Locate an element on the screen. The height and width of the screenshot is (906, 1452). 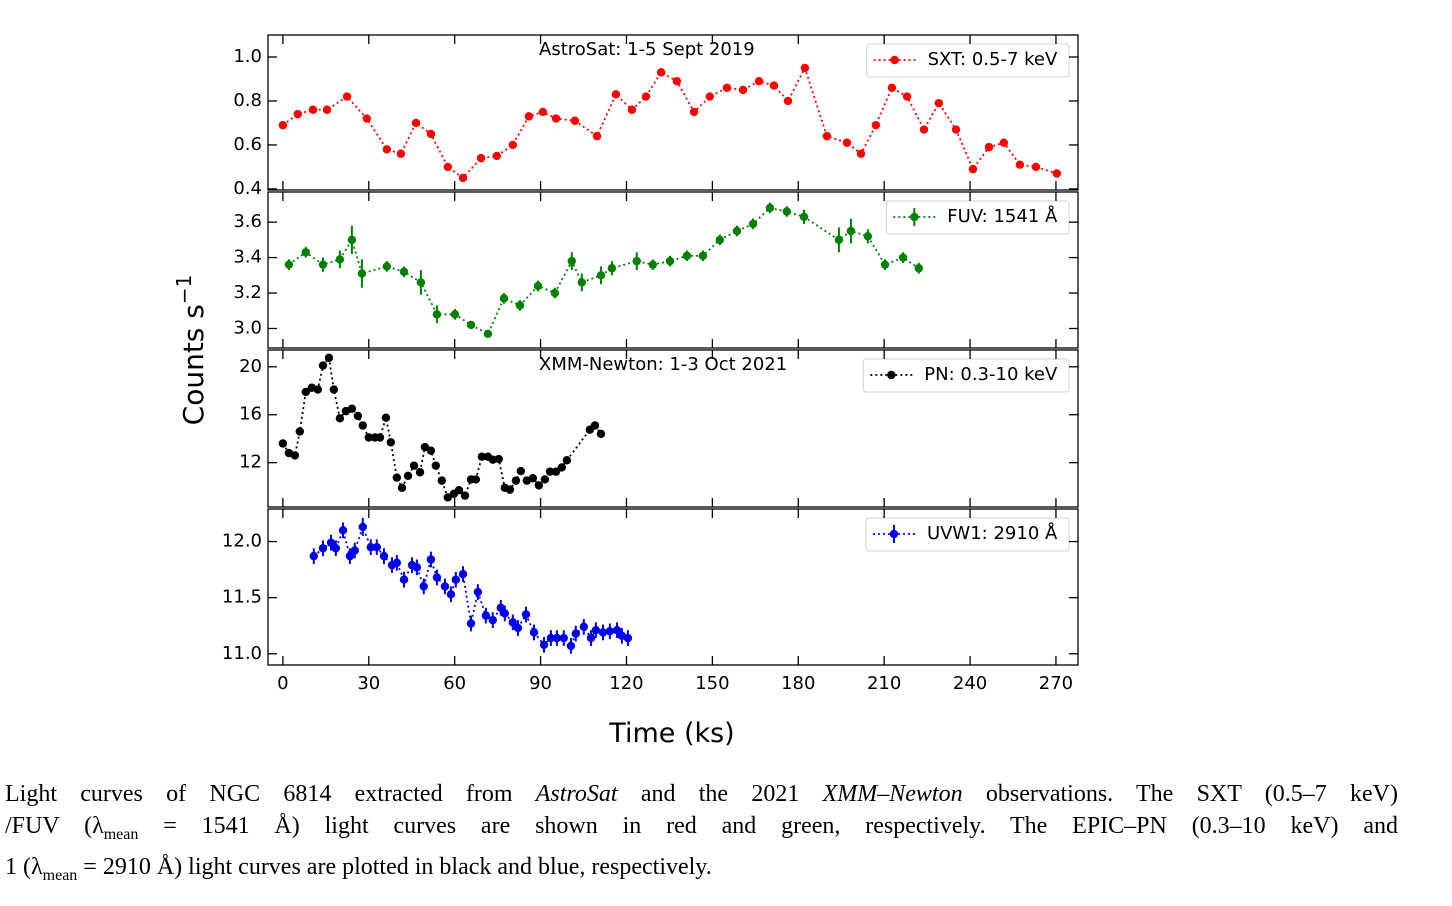
caption-text: observations. The SXT (0.5–7 keV) is located at coordinates (1180, 794).